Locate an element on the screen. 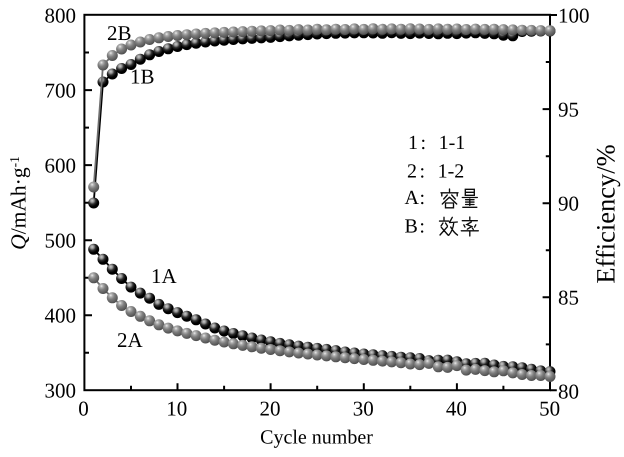  svg-text: 500 is located at coordinates (61, 240).